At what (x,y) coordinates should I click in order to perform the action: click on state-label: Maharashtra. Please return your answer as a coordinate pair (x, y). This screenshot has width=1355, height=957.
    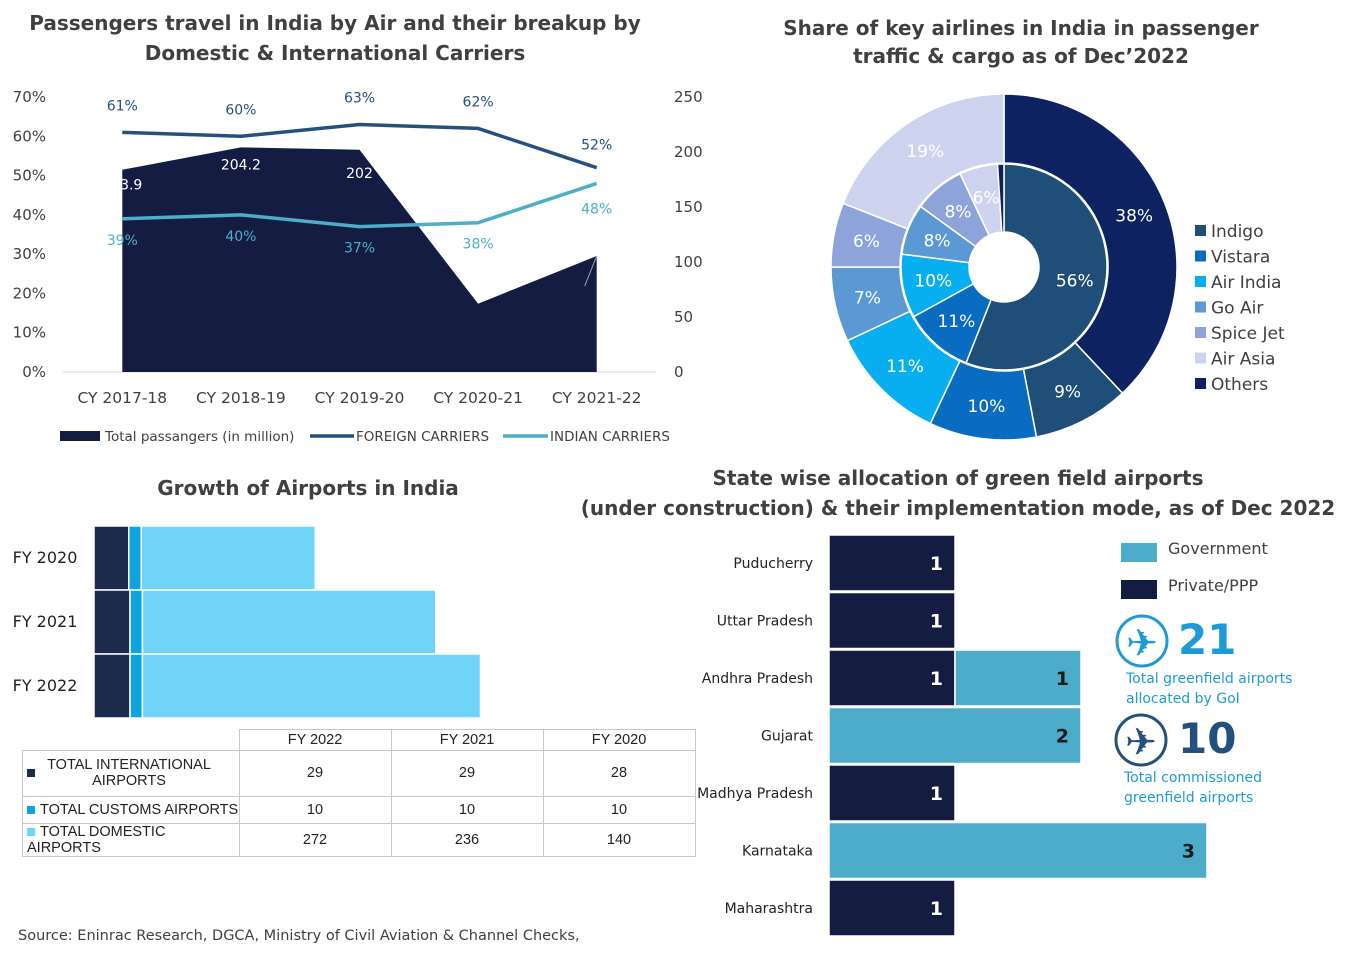
    Looking at the image, I should click on (769, 909).